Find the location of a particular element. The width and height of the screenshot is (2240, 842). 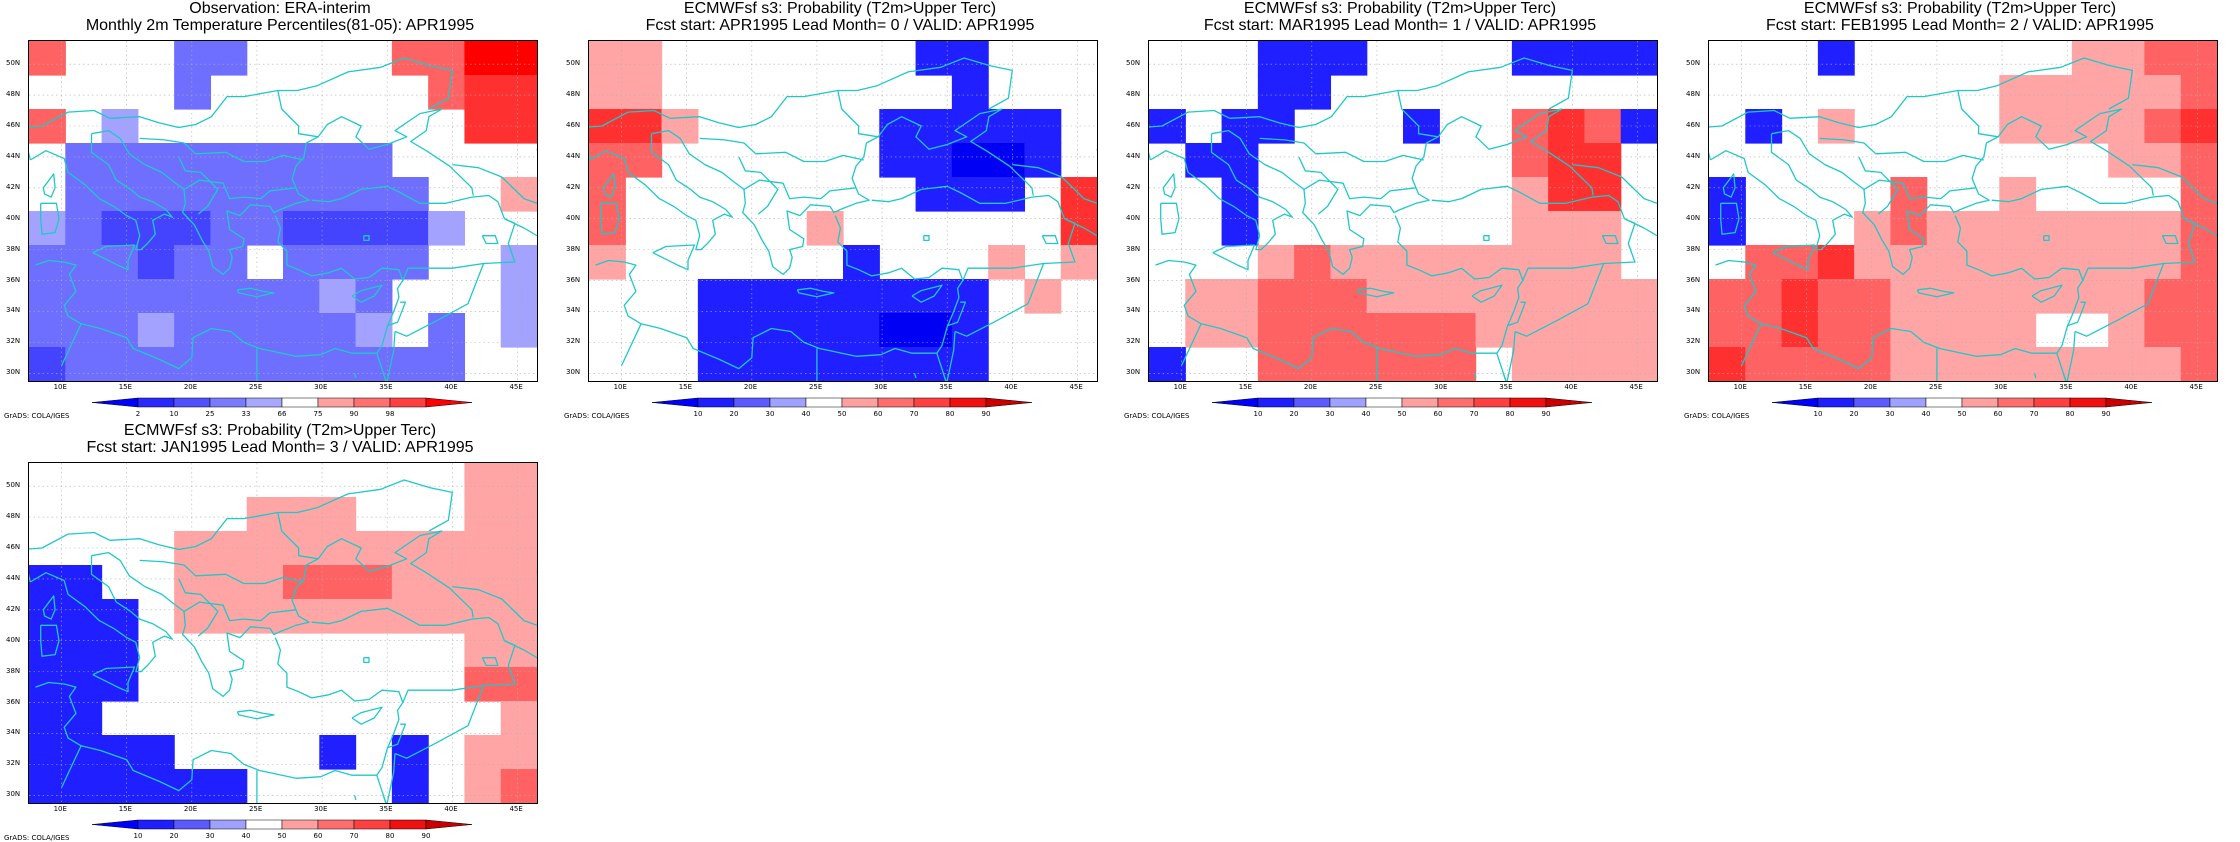

lat-tick-label: 36N is located at coordinates (573, 279).